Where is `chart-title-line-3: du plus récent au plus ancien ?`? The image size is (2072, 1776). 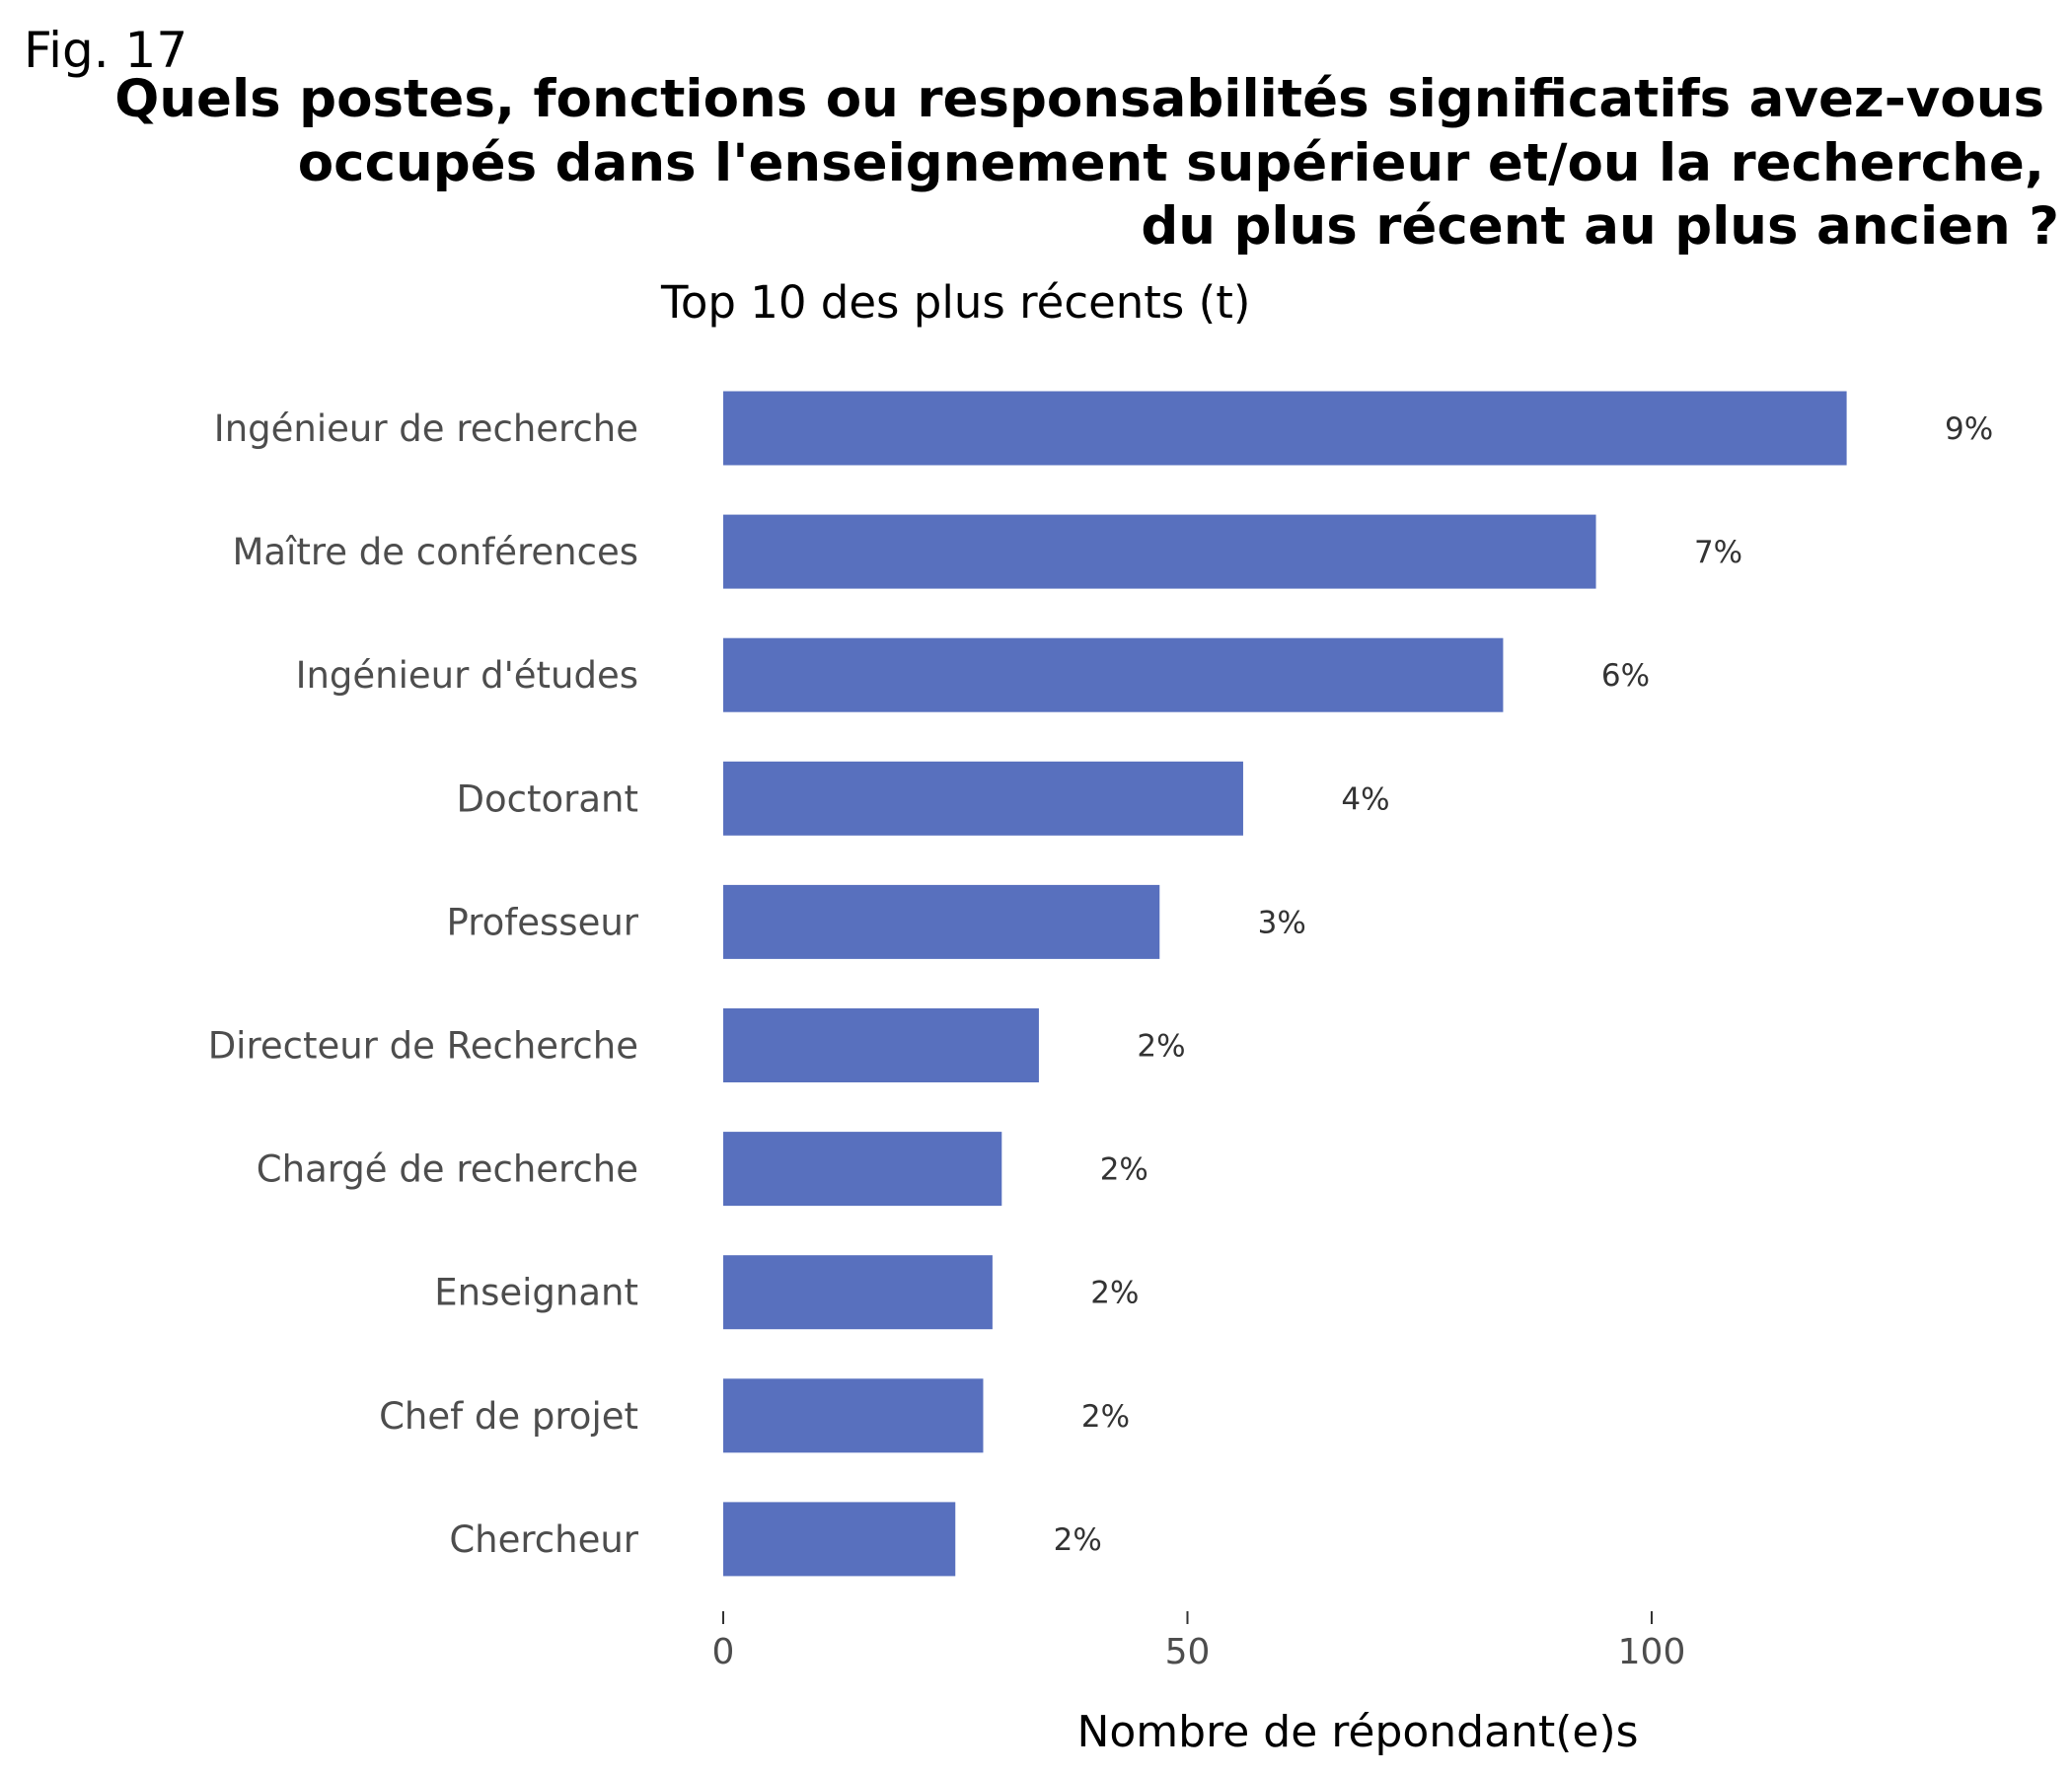 chart-title-line-3: du plus récent au plus ancien ? is located at coordinates (1600, 227).